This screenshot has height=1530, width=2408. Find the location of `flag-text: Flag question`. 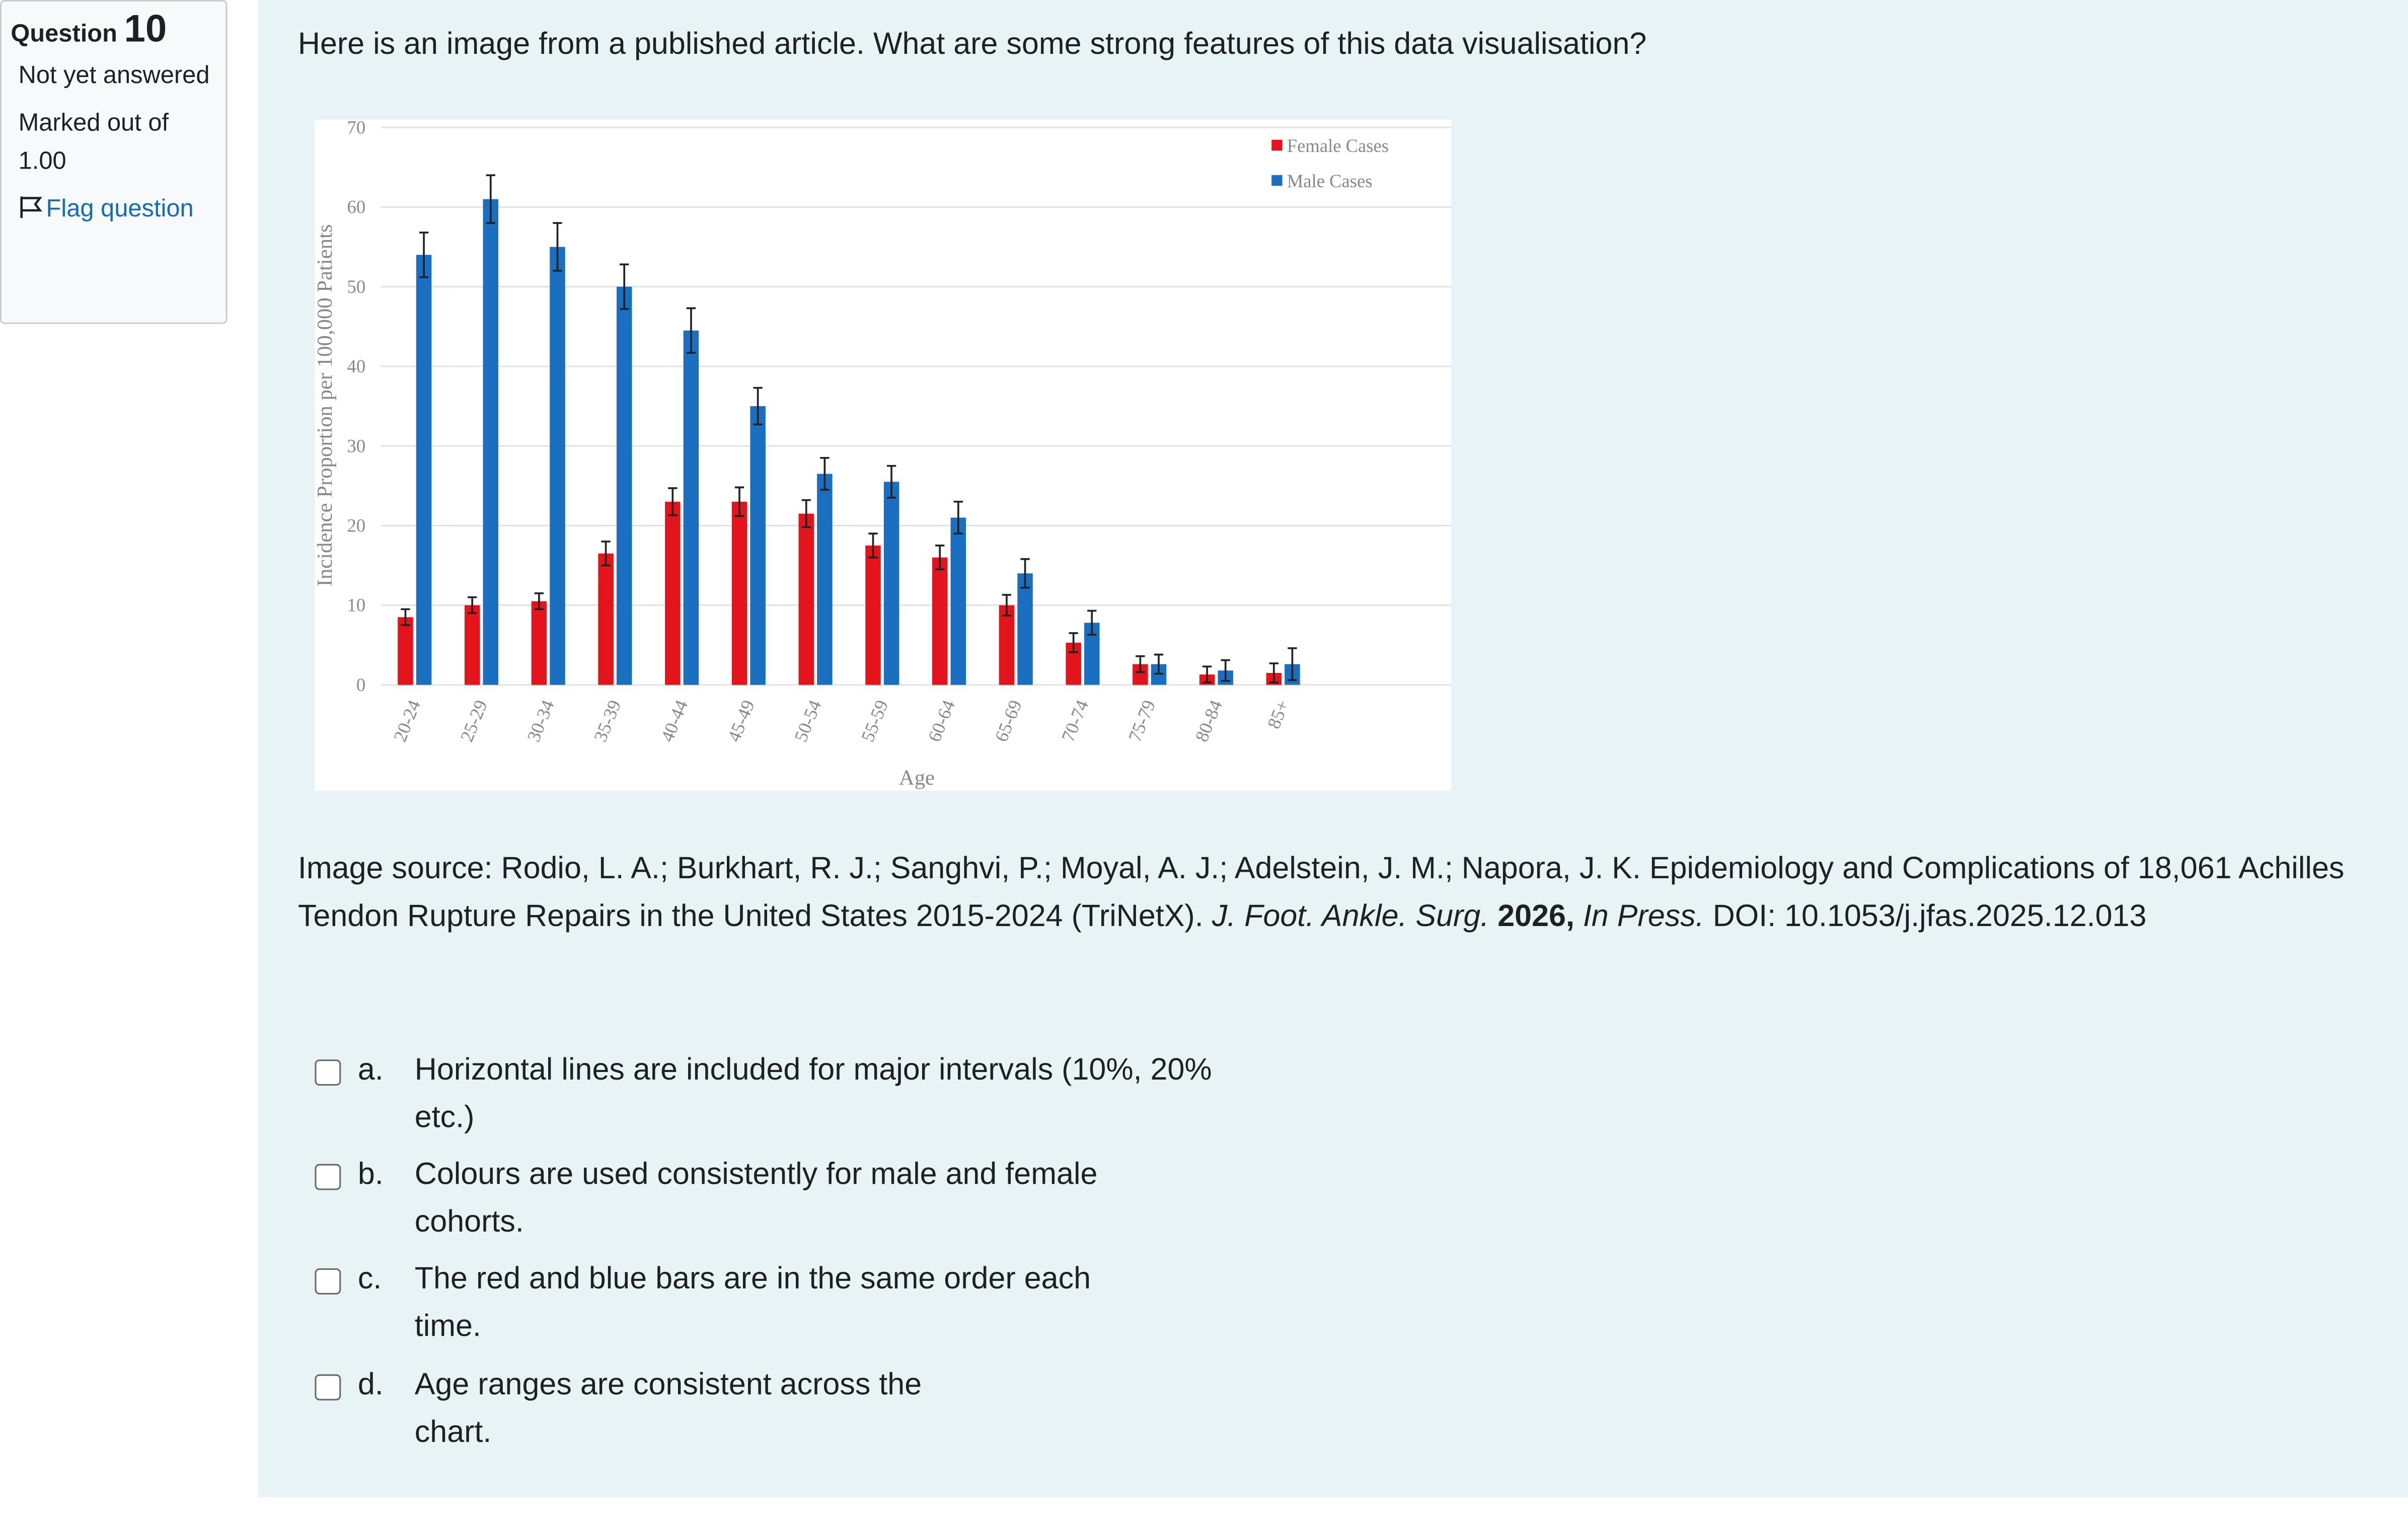

flag-text: Flag question is located at coordinates (120, 209).